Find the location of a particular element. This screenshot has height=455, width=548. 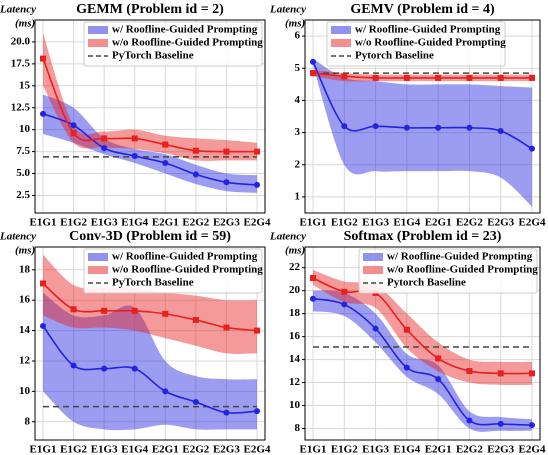

y-axis-label: Latency is located at coordinates (287, 237).